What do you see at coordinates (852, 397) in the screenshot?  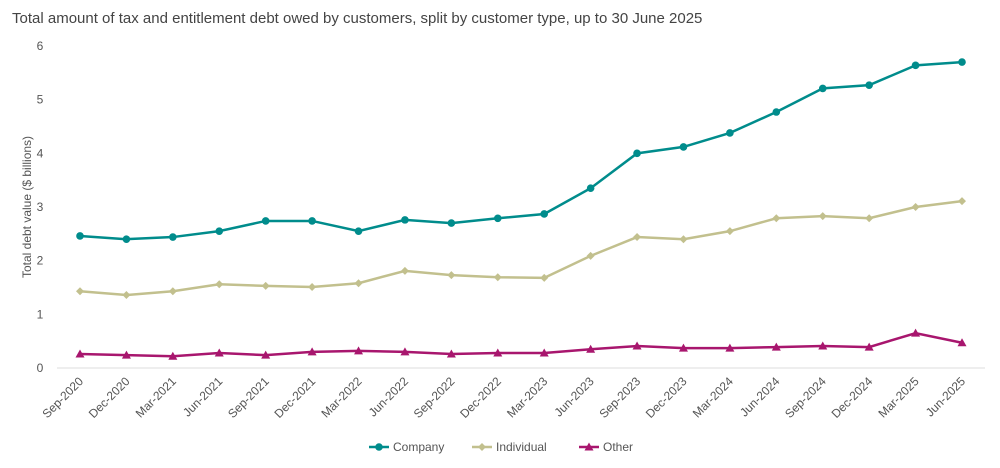 I see `x-tick-label: Dec-2024` at bounding box center [852, 397].